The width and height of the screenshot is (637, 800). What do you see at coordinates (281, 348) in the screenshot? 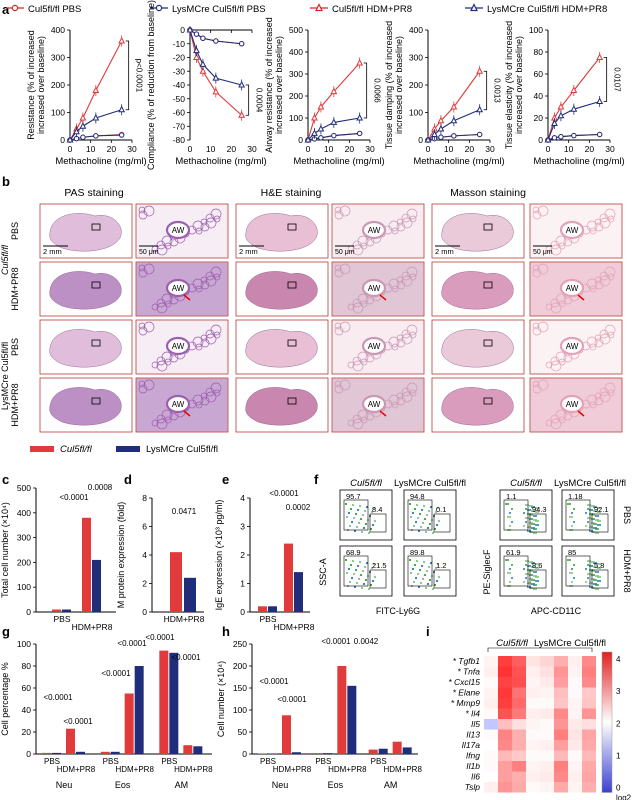
I see `lung-section` at bounding box center [281, 348].